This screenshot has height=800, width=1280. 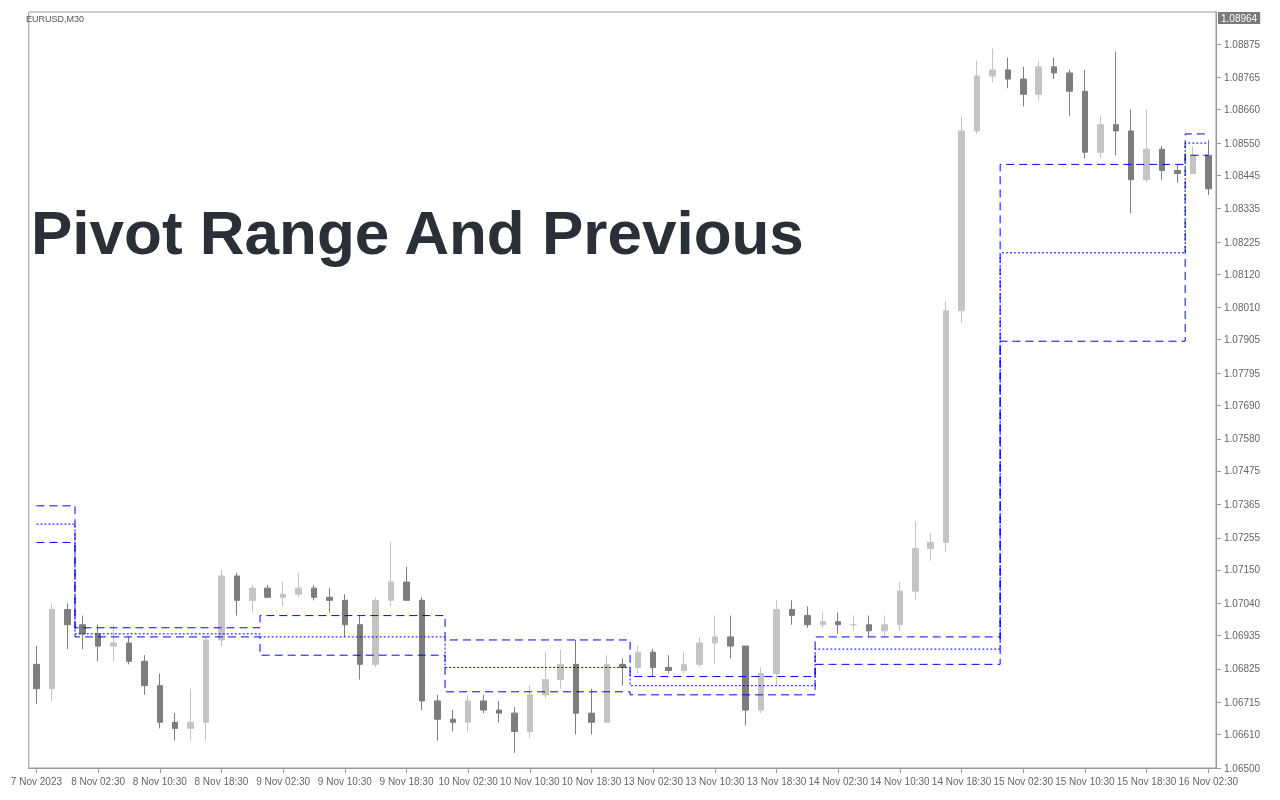 What do you see at coordinates (1242, 603) in the screenshot?
I see `y-tick-label: 1.07040` at bounding box center [1242, 603].